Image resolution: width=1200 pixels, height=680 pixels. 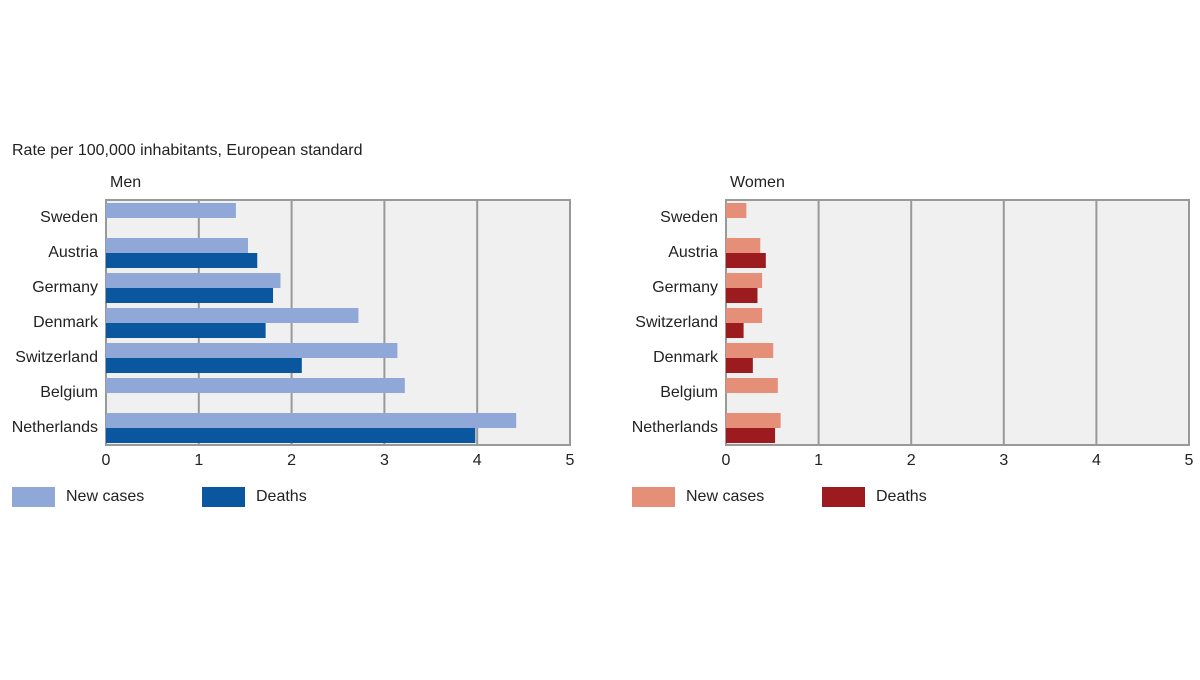 What do you see at coordinates (757, 182) in the screenshot?
I see `panel-title: Women` at bounding box center [757, 182].